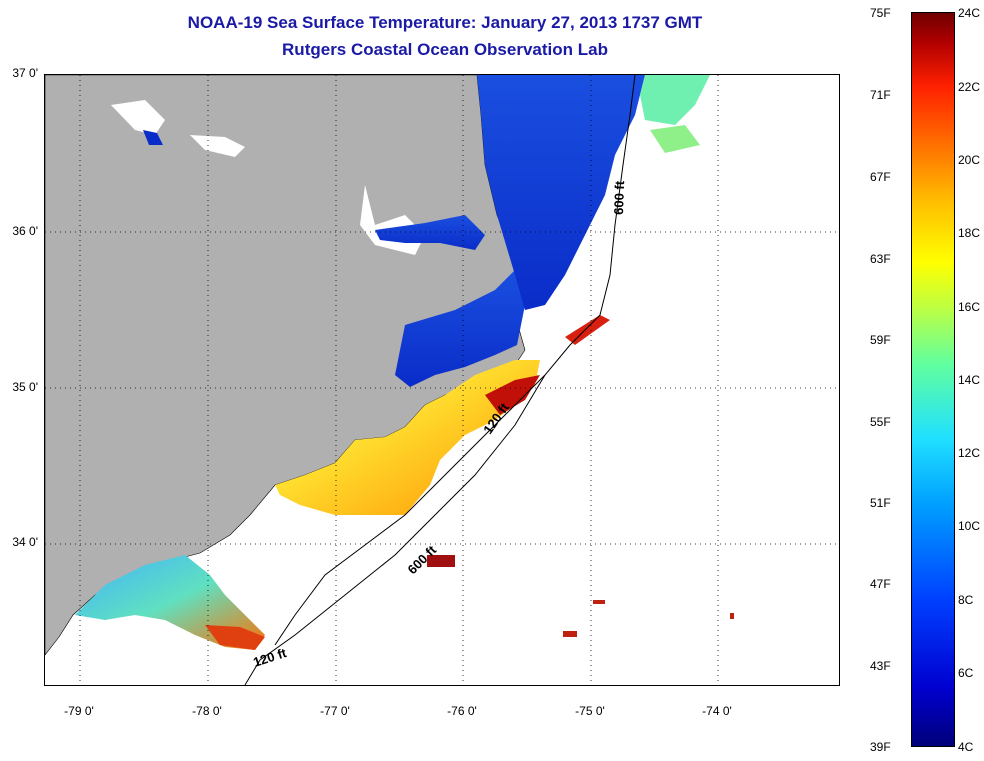 The image size is (984, 761). I want to click on lon-label-79: -79 0', so click(79, 711).